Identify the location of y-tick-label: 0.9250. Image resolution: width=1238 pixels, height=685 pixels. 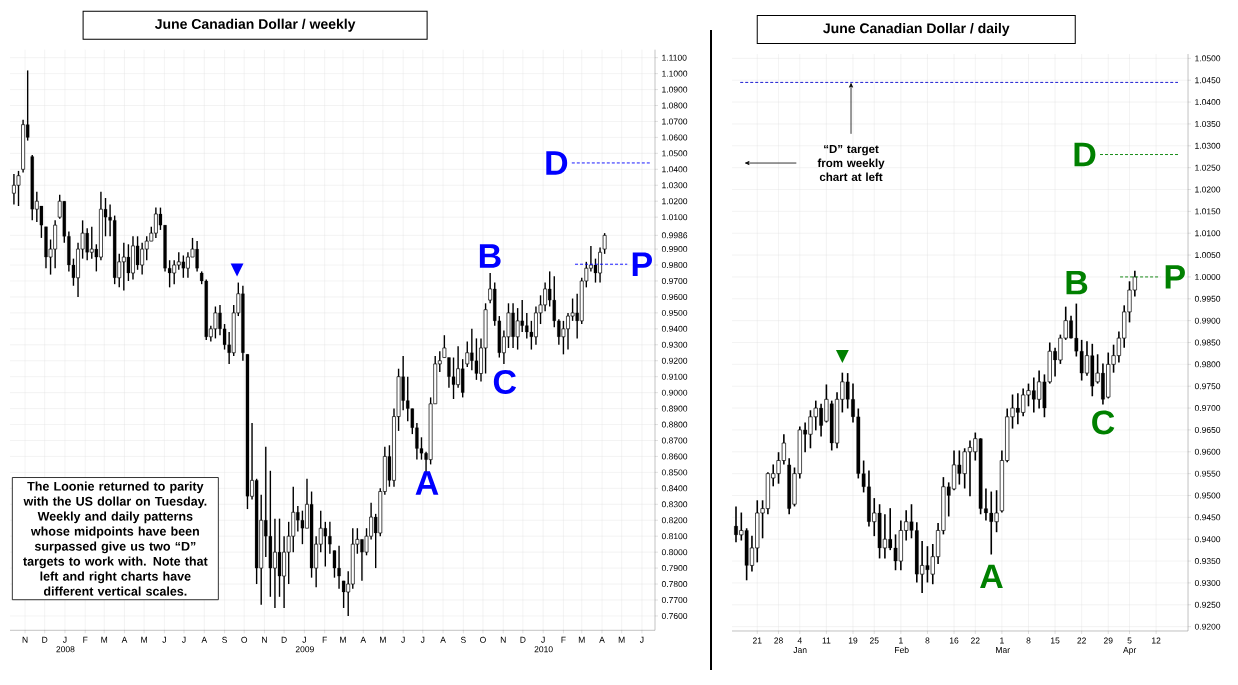
(1207, 604).